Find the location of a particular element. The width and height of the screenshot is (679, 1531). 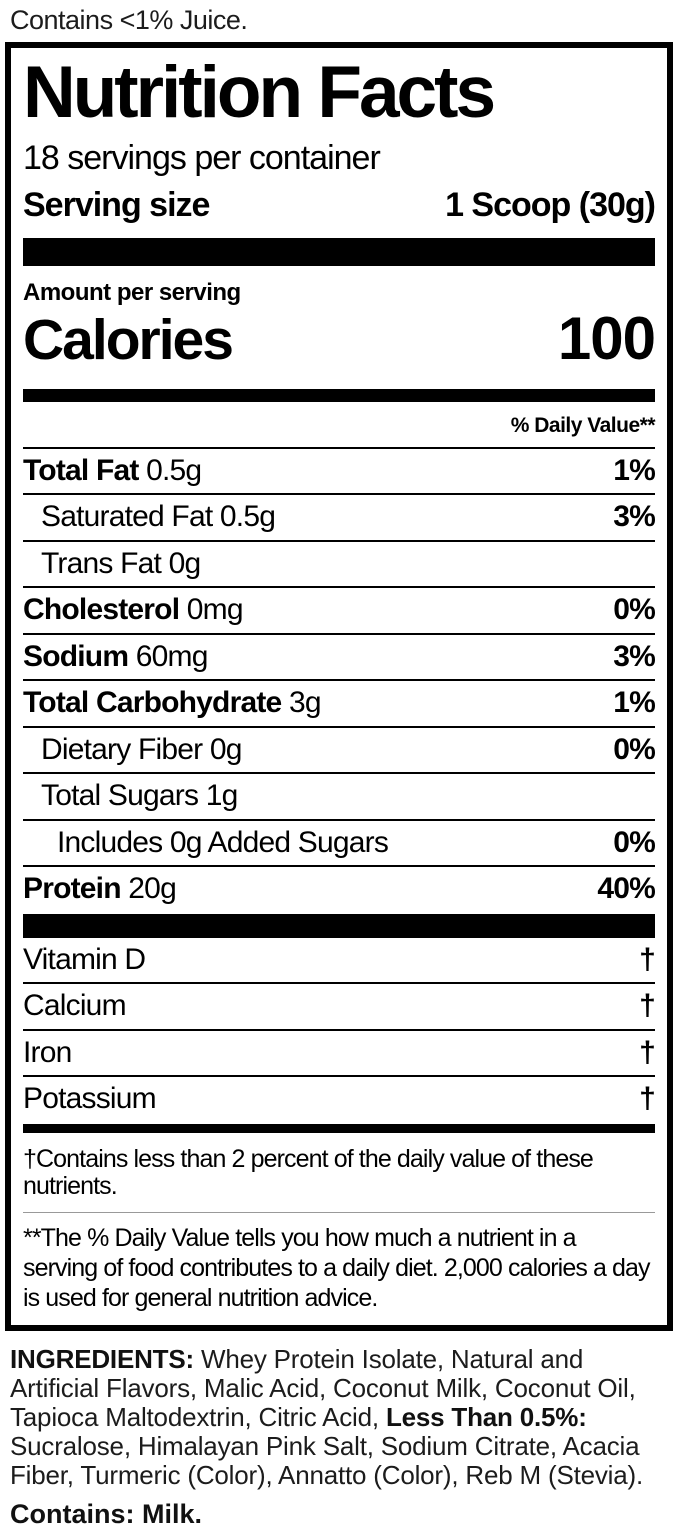

serving-size-label: Serving size is located at coordinates (116, 205).